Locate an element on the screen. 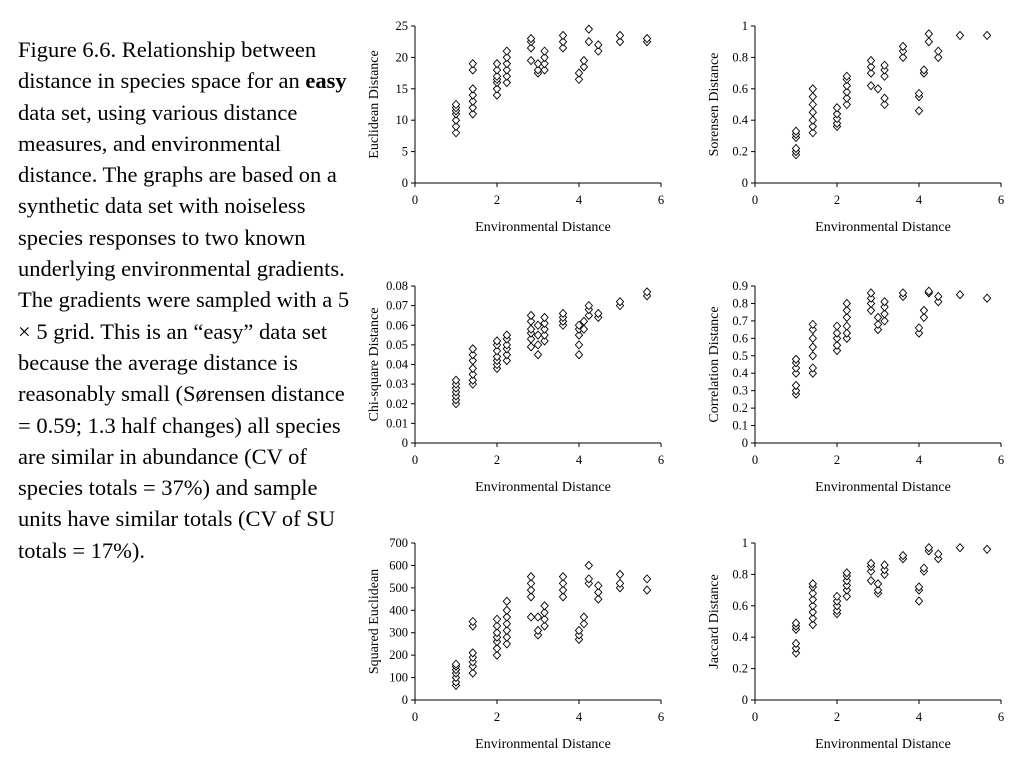  x-axis-title: Environmental Distance is located at coordinates (543, 487).